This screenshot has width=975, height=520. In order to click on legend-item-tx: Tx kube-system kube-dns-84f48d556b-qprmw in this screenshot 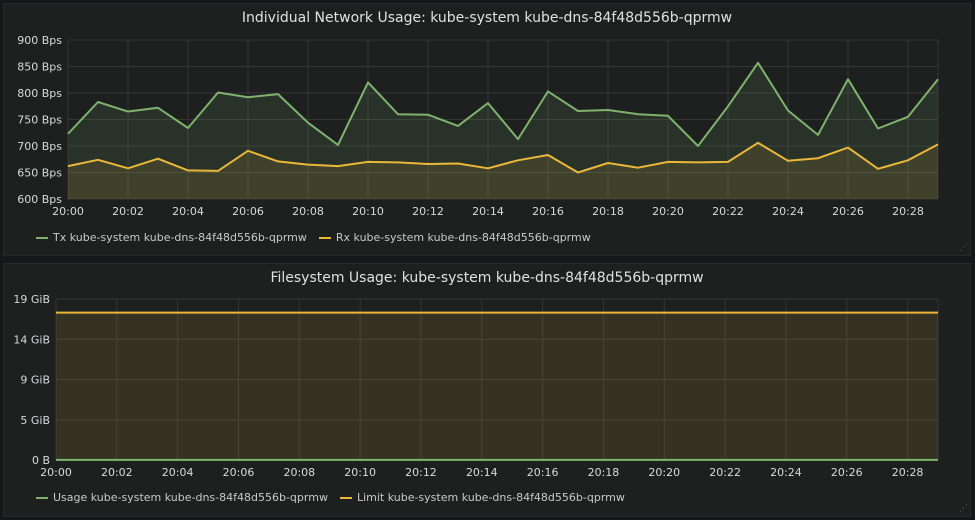, I will do `click(171, 237)`.